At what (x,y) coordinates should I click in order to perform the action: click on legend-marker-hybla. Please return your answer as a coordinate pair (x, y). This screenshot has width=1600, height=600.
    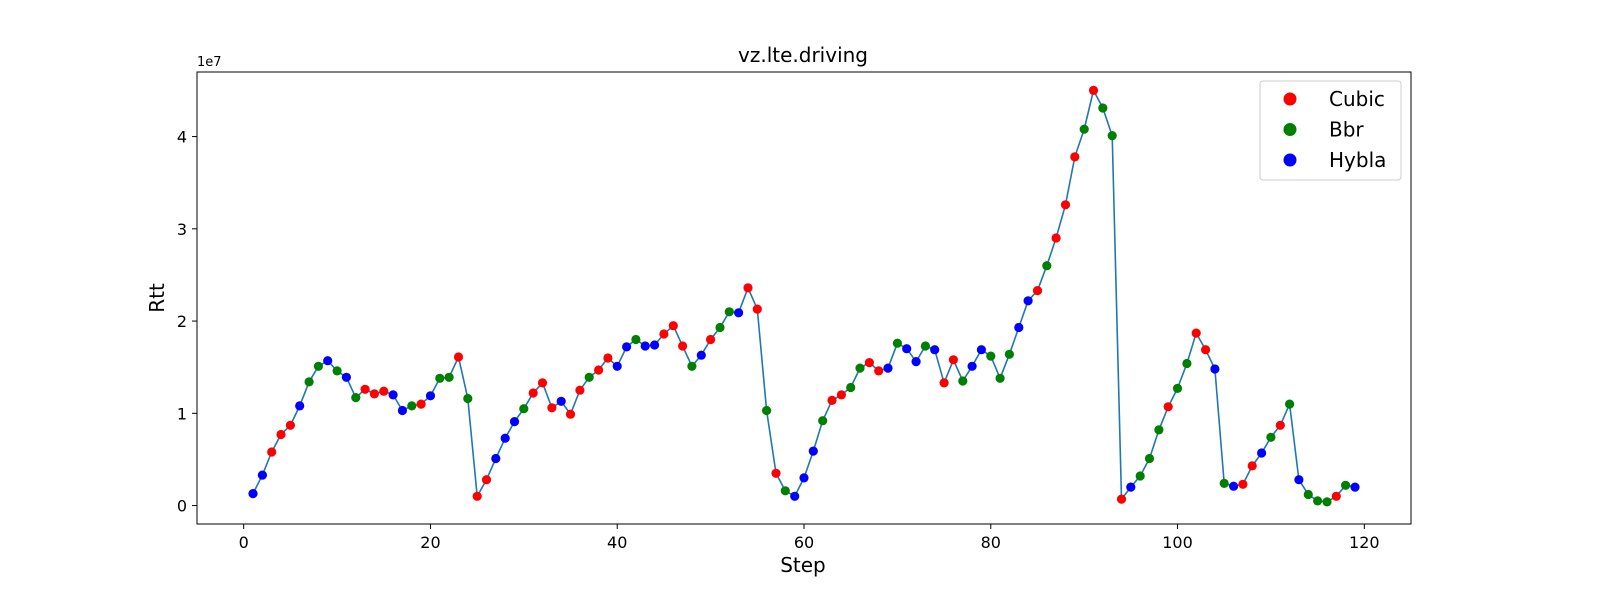
    Looking at the image, I should click on (1290, 160).